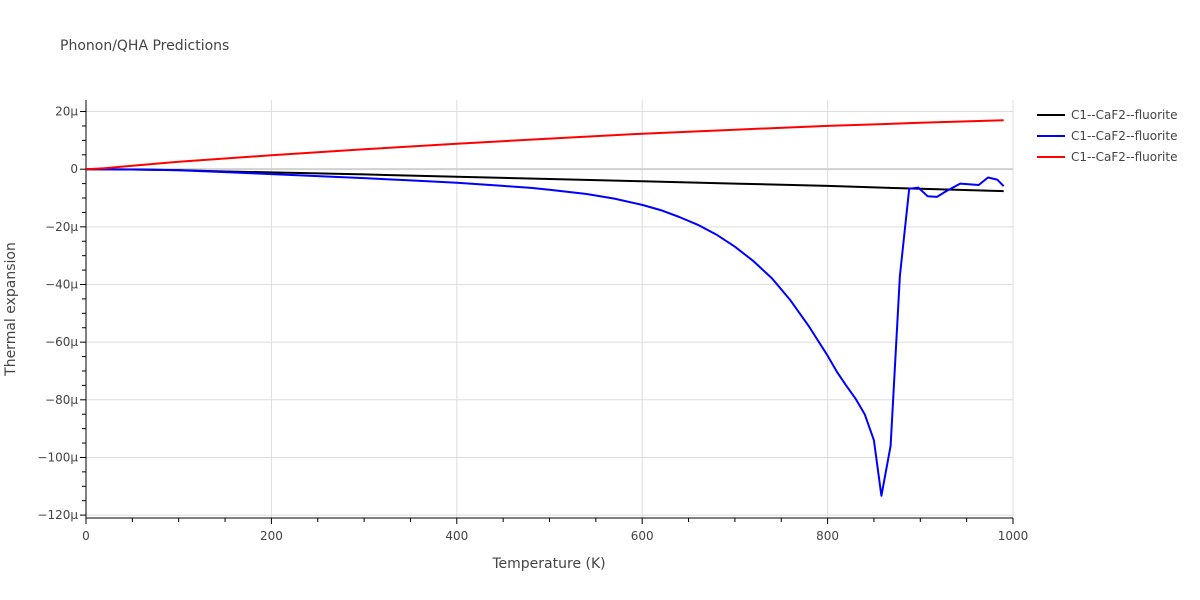 The image size is (1200, 600). What do you see at coordinates (74, 169) in the screenshot?
I see `y-tick-label: 0` at bounding box center [74, 169].